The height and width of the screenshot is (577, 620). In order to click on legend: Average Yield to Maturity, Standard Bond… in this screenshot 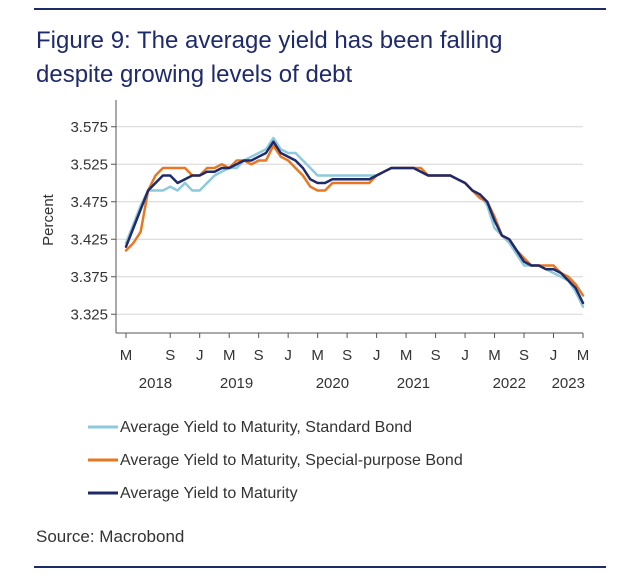, I will do `click(275, 460)`.